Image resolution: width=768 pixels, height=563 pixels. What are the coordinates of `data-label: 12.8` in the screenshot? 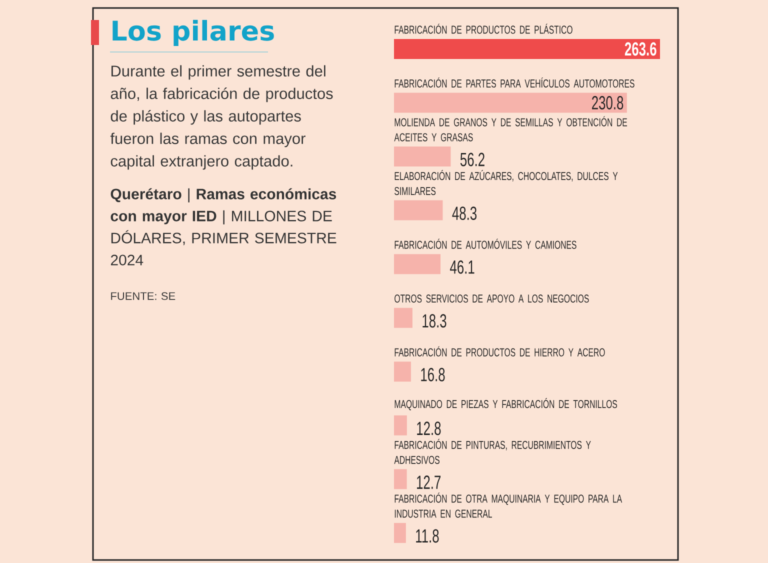 It's located at (429, 429).